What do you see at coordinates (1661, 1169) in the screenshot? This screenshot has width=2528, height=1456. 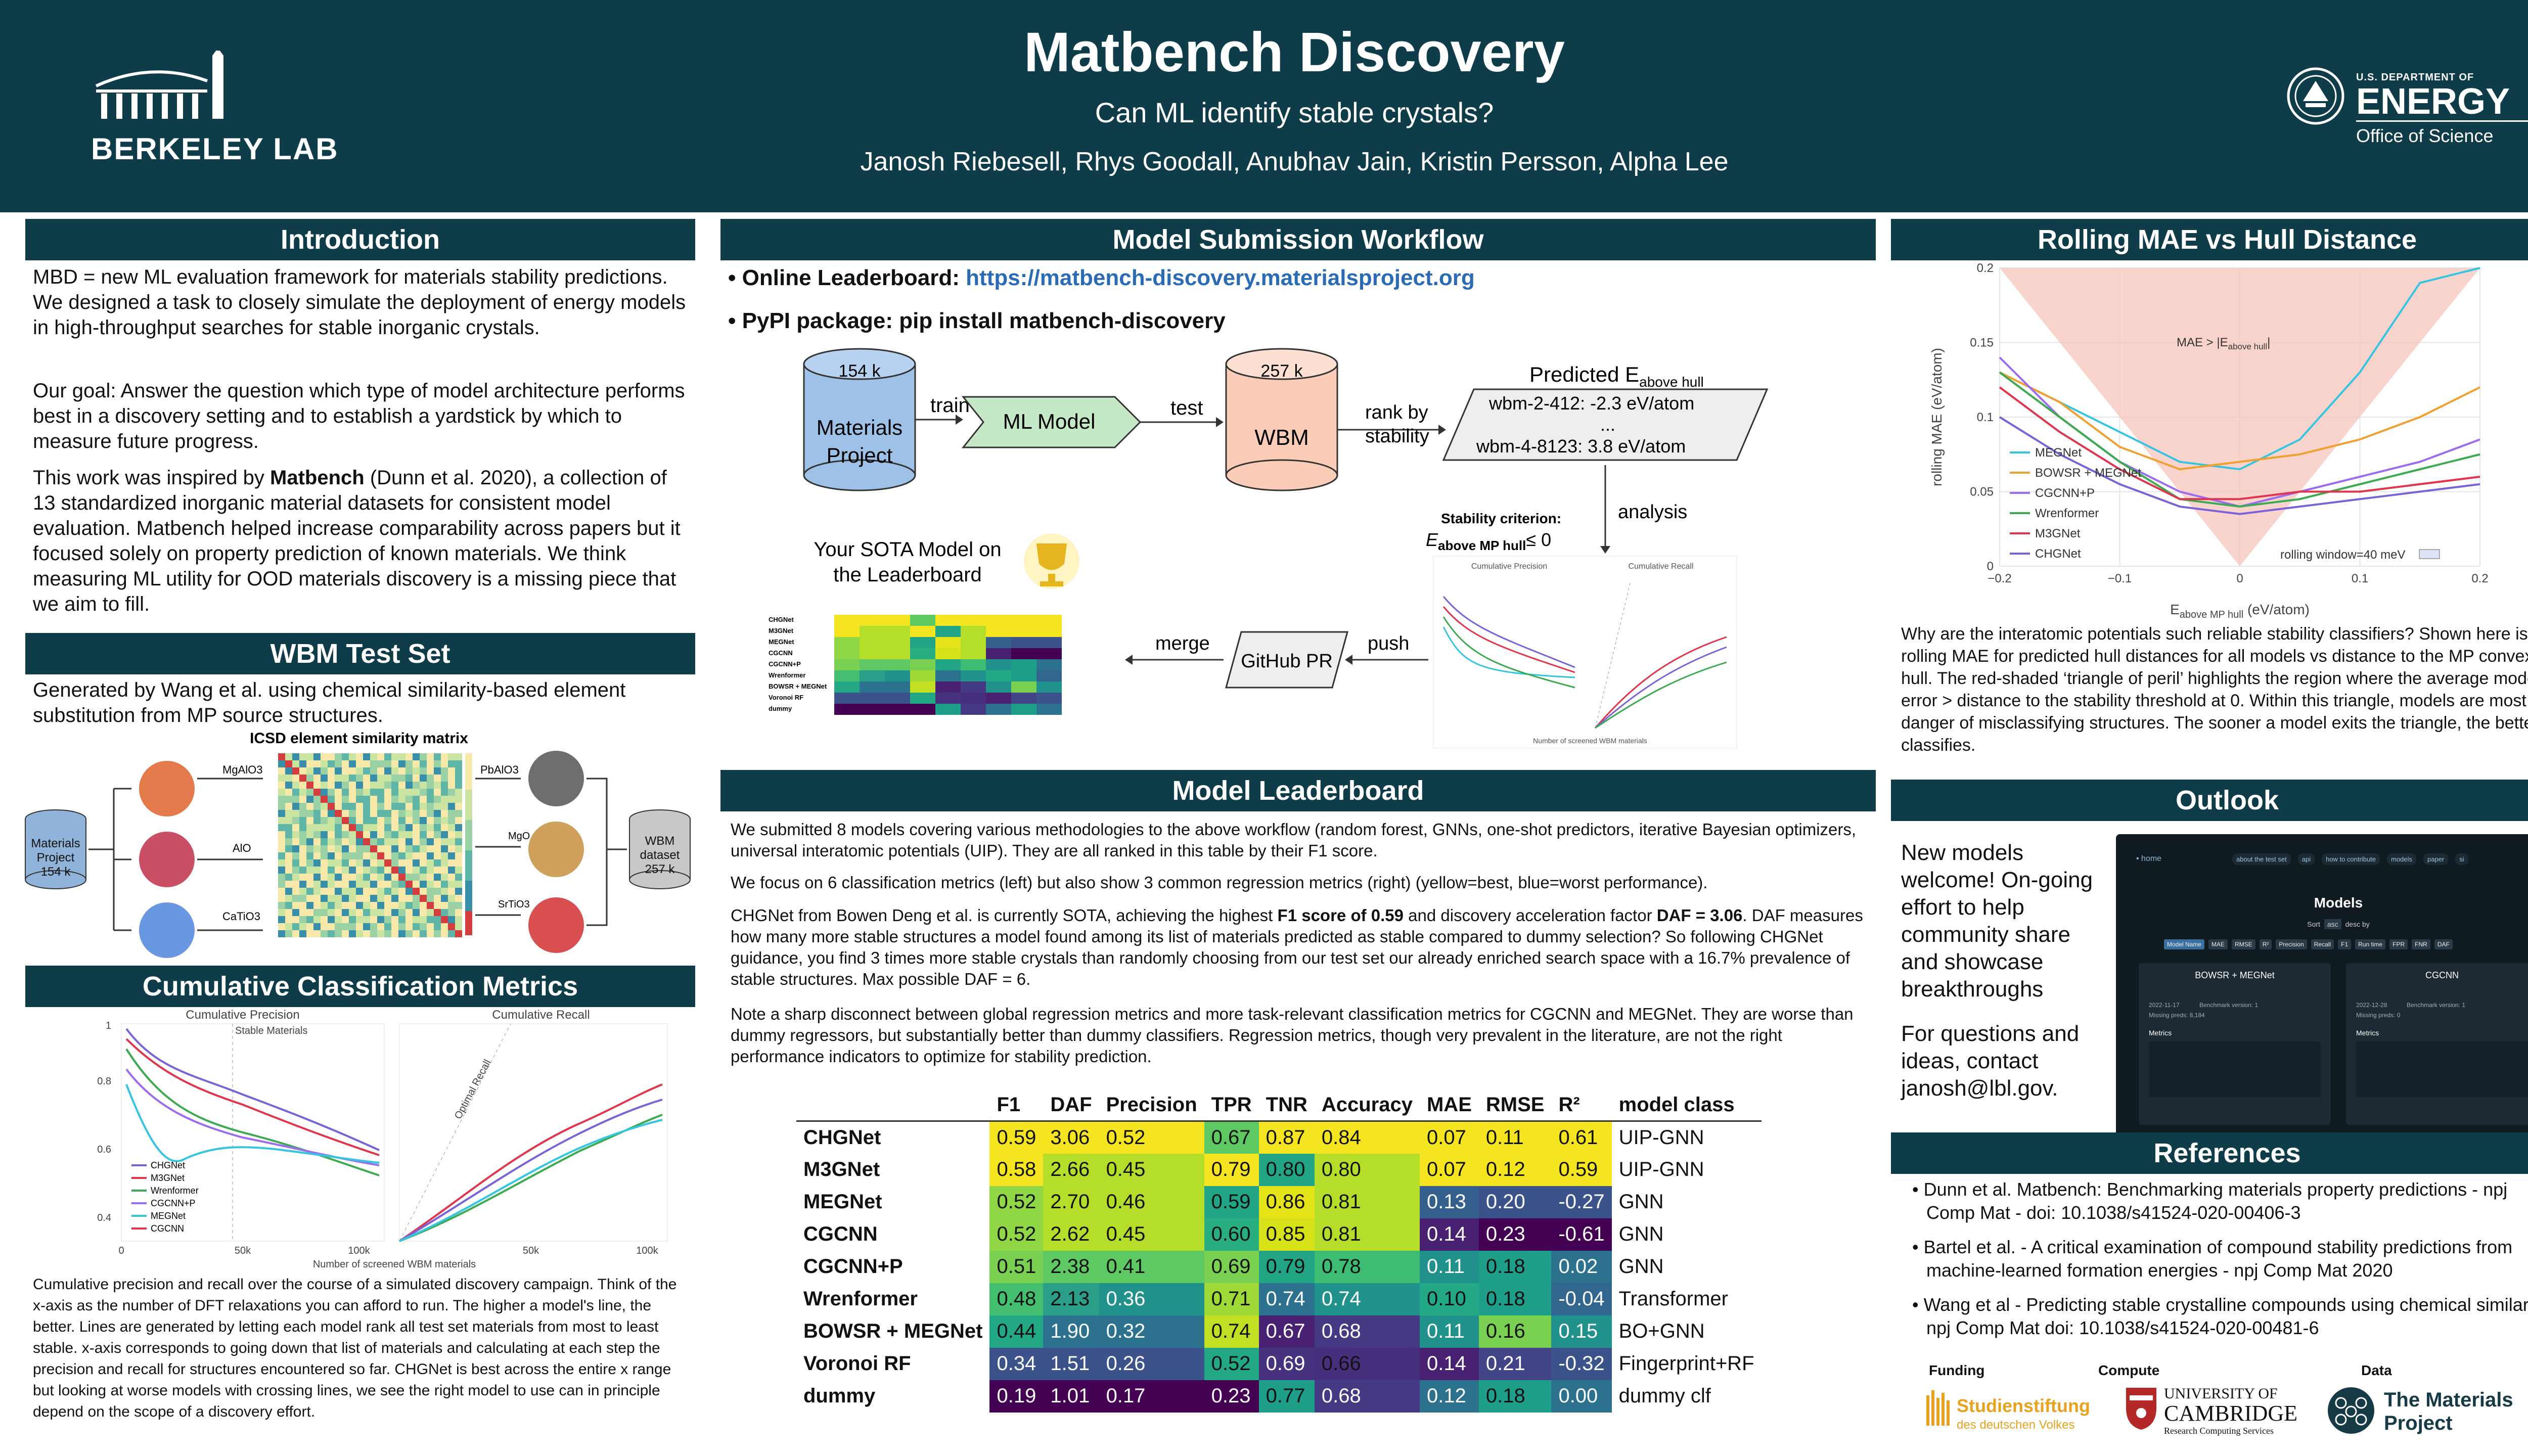 I see `lb-model-class: UIP-GNN` at bounding box center [1661, 1169].